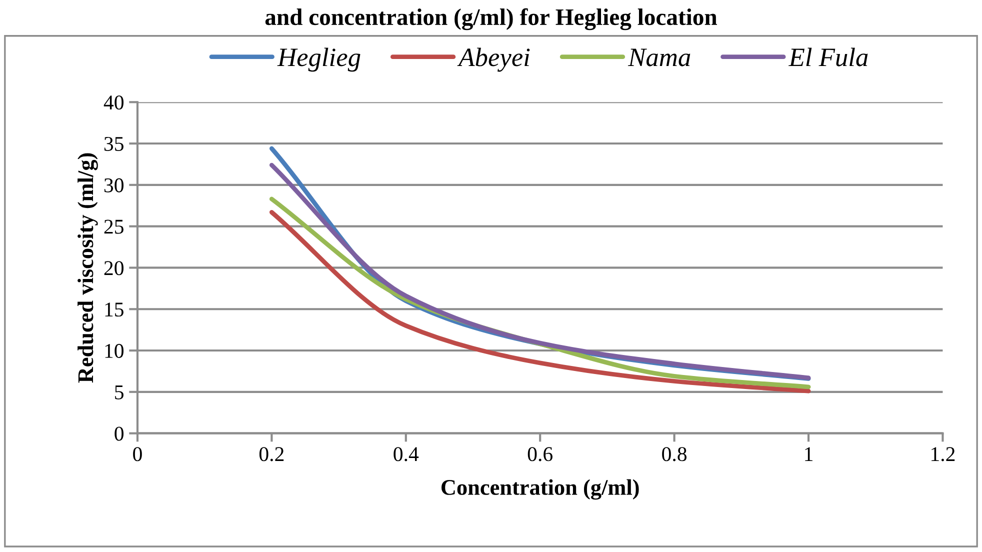 This screenshot has width=982, height=552. What do you see at coordinates (318, 60) in the screenshot?
I see `legend-label: Heglieg` at bounding box center [318, 60].